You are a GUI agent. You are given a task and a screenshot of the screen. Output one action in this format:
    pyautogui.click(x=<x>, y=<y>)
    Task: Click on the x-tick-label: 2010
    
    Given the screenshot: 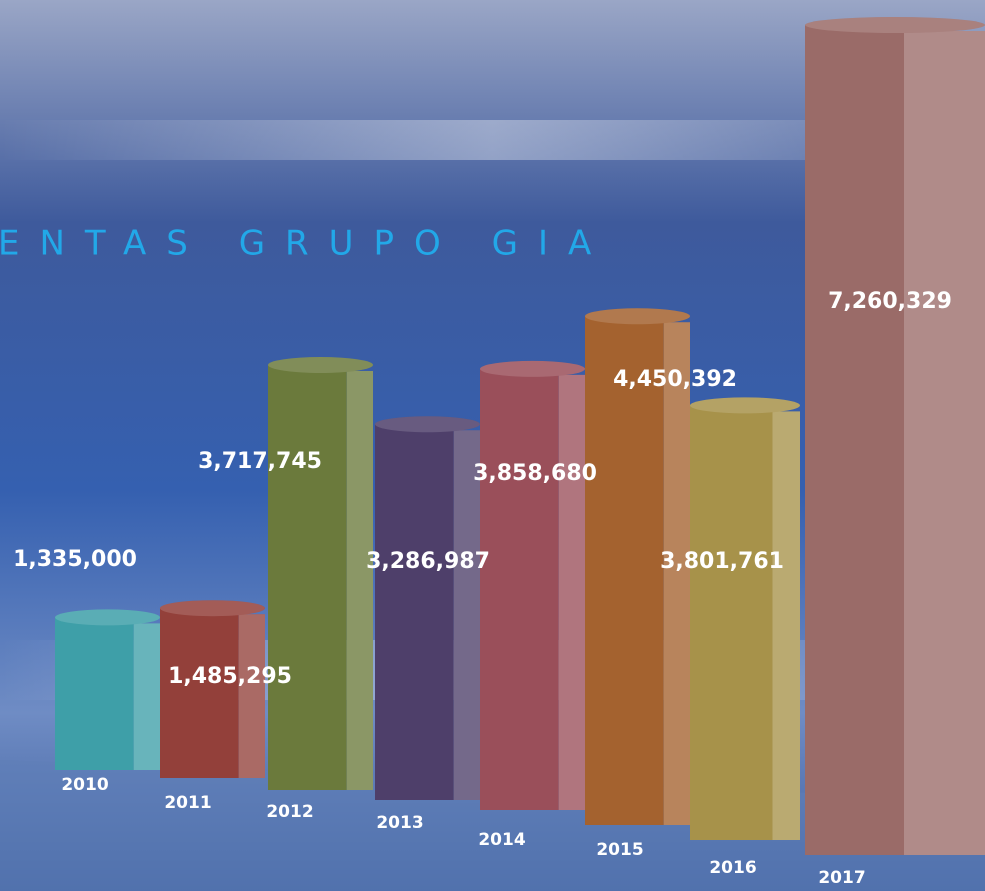 What is the action you would take?
    pyautogui.click(x=84, y=785)
    